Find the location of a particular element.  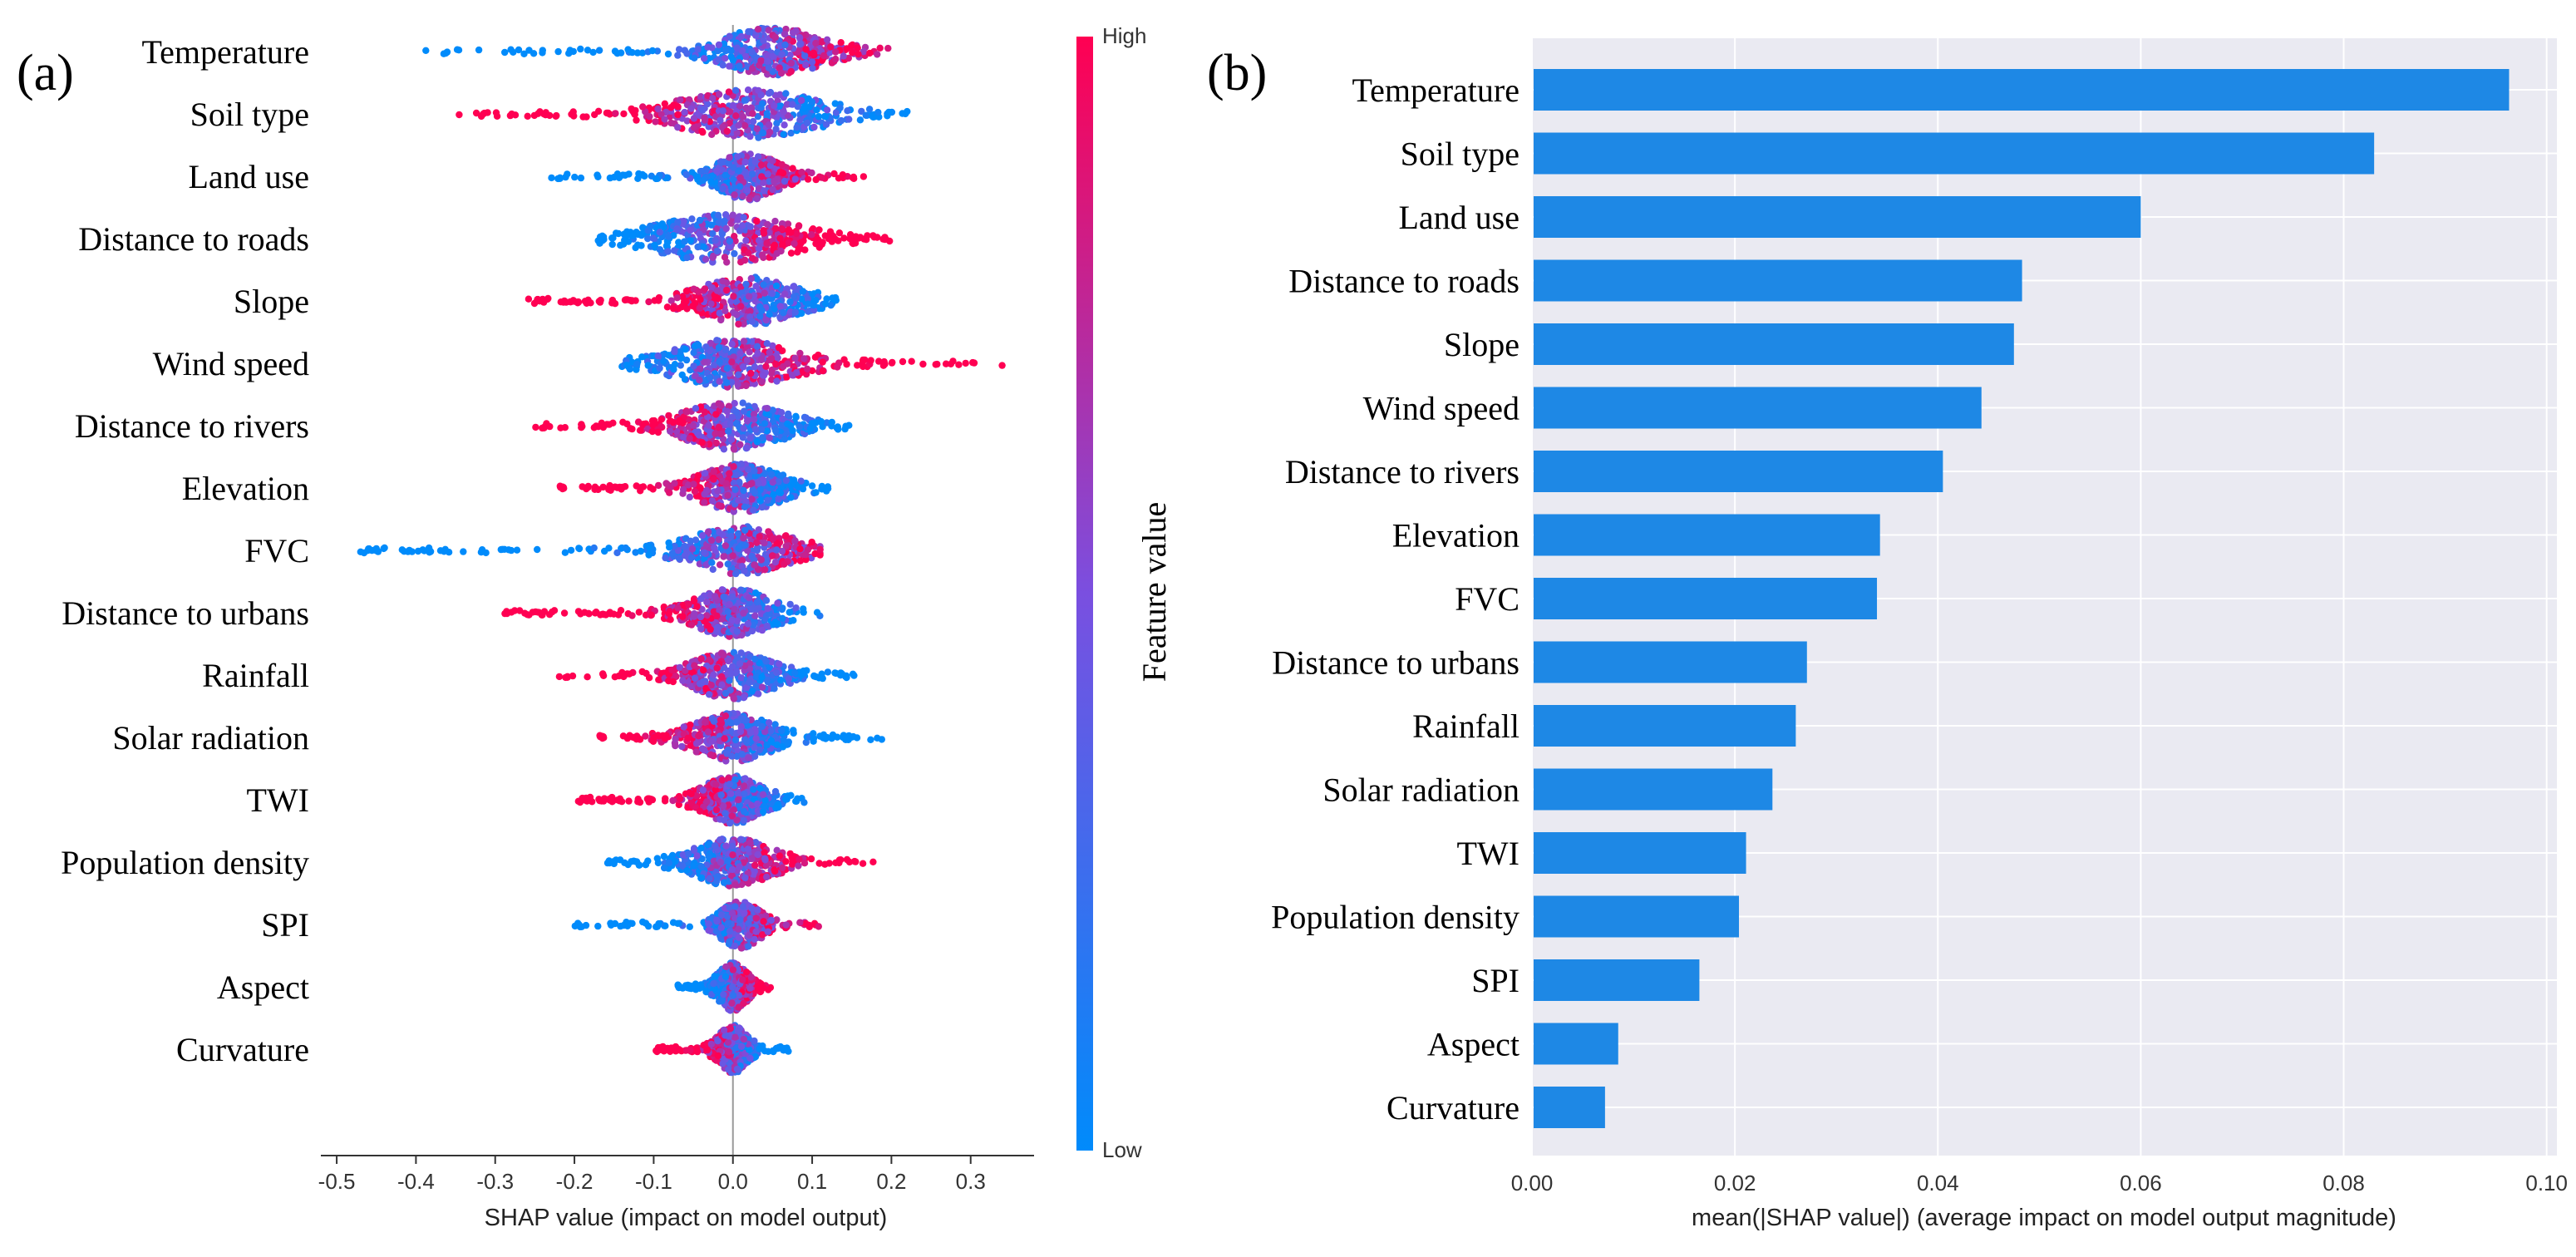

panel-a-label-land-use: Land use is located at coordinates (248, 177).